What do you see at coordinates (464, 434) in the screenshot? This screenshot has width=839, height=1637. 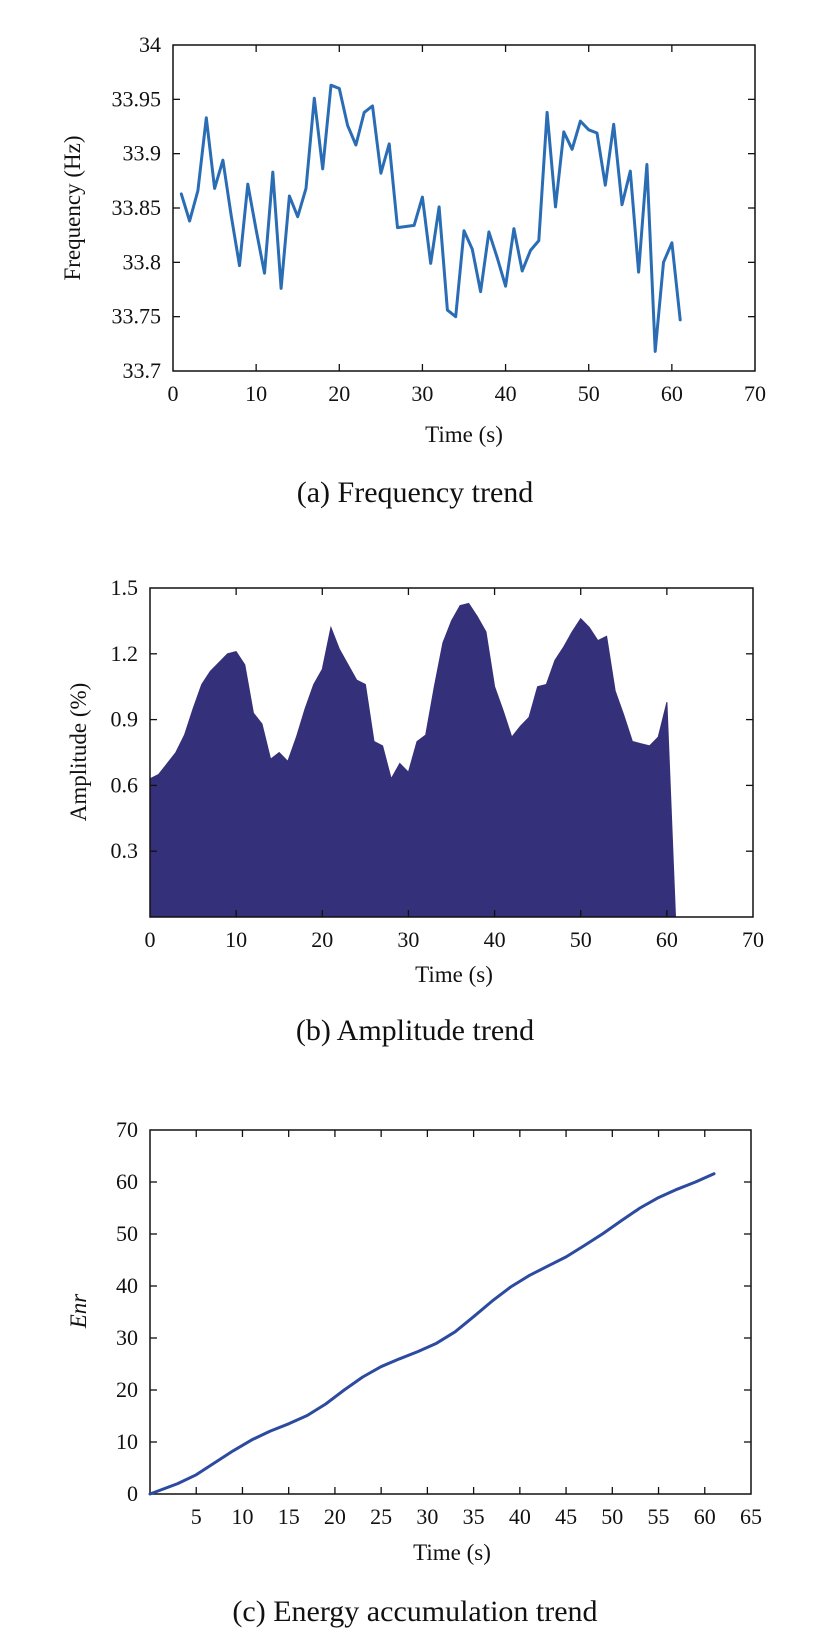 I see `frequency-x-axis-title: Time (s)` at bounding box center [464, 434].